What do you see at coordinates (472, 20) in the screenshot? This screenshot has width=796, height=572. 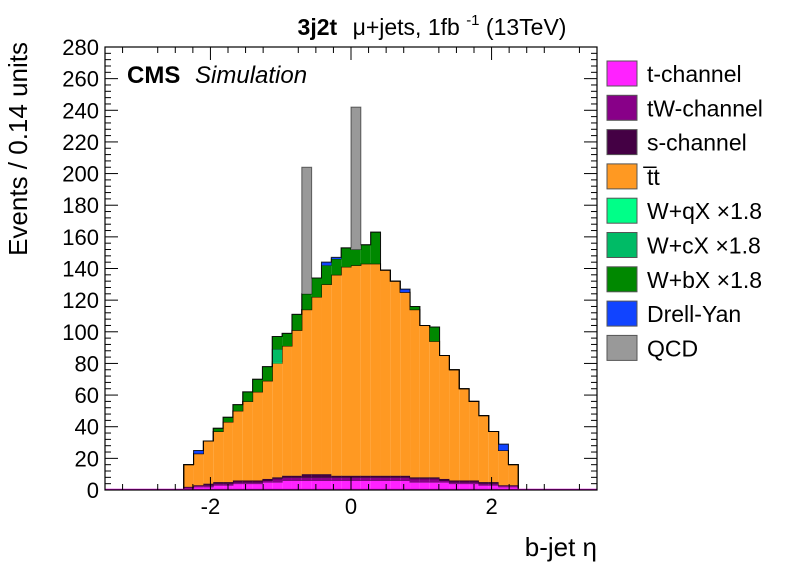 I see `chart-title-superscript: -1` at bounding box center [472, 20].